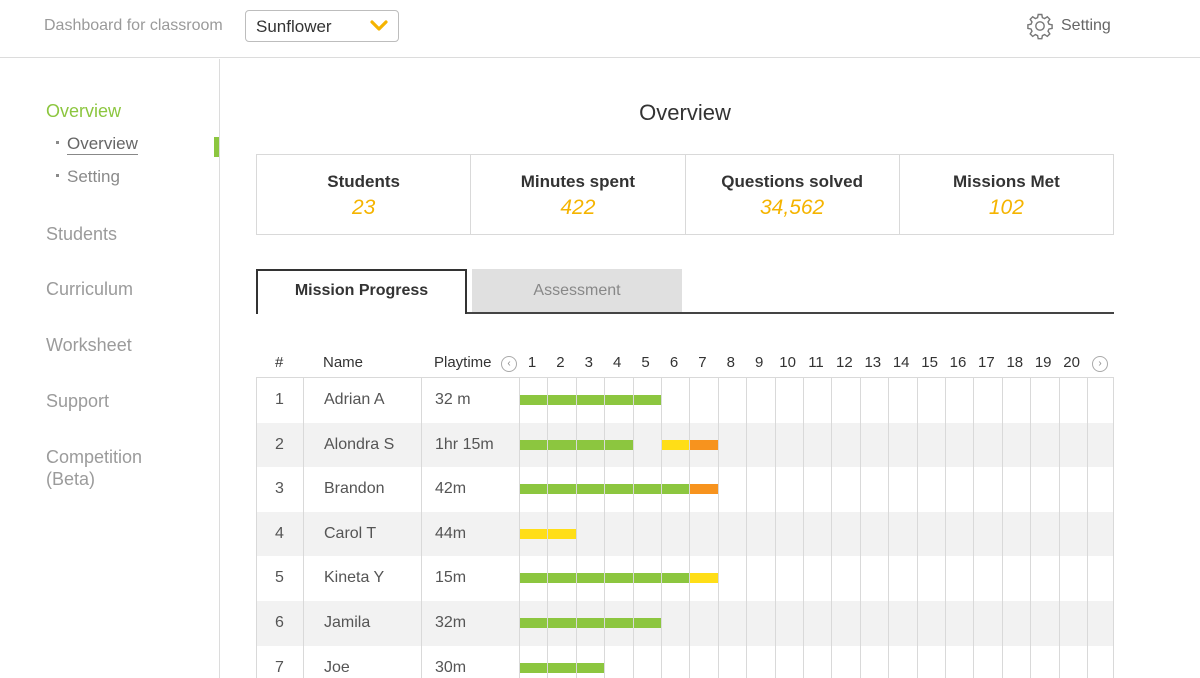 The width and height of the screenshot is (1200, 678). What do you see at coordinates (93, 176) in the screenshot?
I see `sidebar-subitem-label: Setting` at bounding box center [93, 176].